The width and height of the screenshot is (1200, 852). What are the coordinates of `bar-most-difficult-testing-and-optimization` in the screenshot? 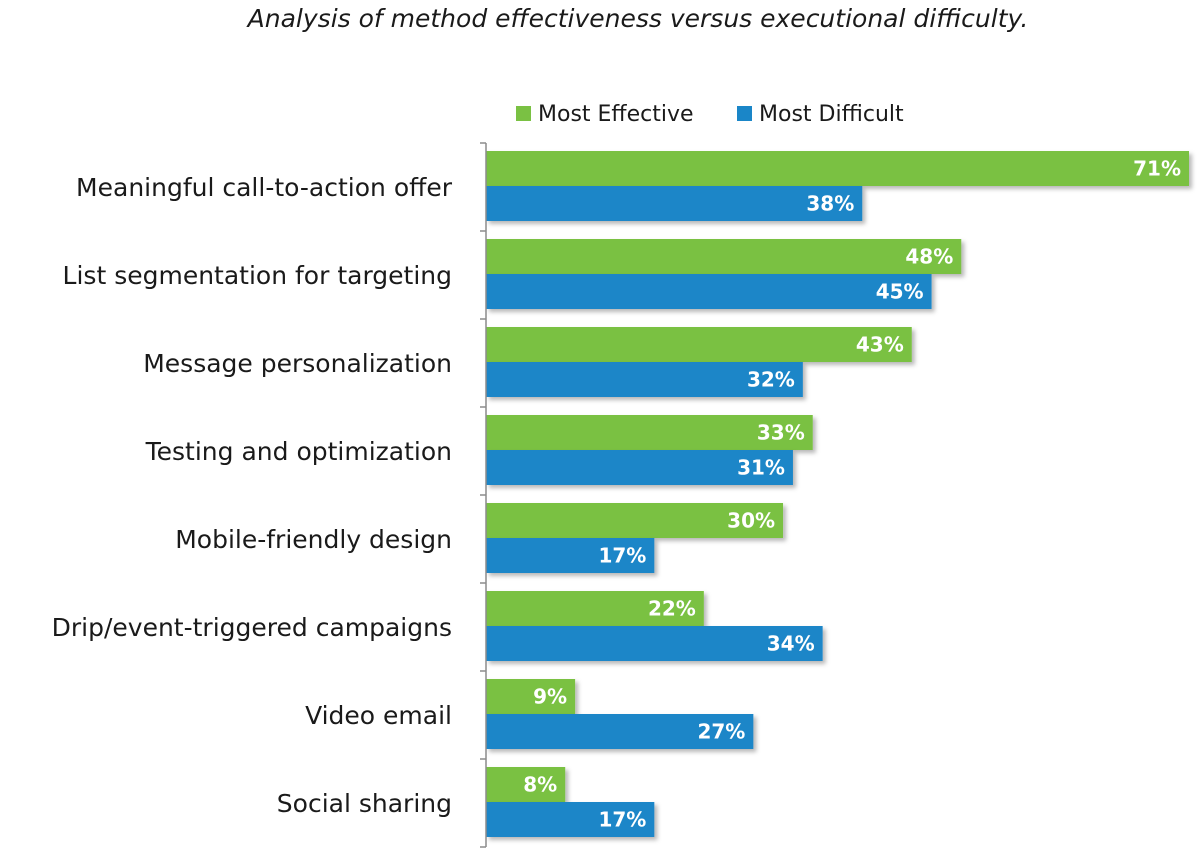 It's located at (639, 467).